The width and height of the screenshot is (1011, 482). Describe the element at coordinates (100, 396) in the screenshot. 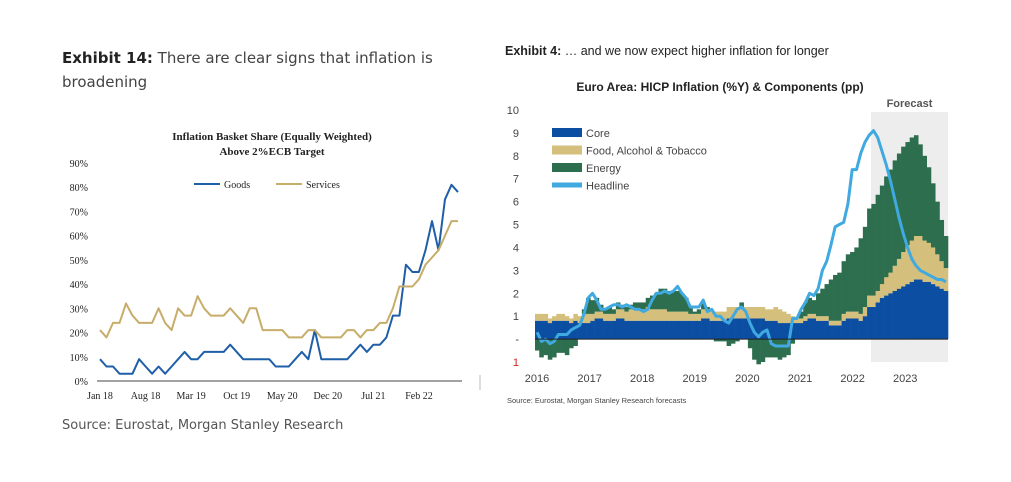

I see `x-tick-label: Jan 18` at that location.